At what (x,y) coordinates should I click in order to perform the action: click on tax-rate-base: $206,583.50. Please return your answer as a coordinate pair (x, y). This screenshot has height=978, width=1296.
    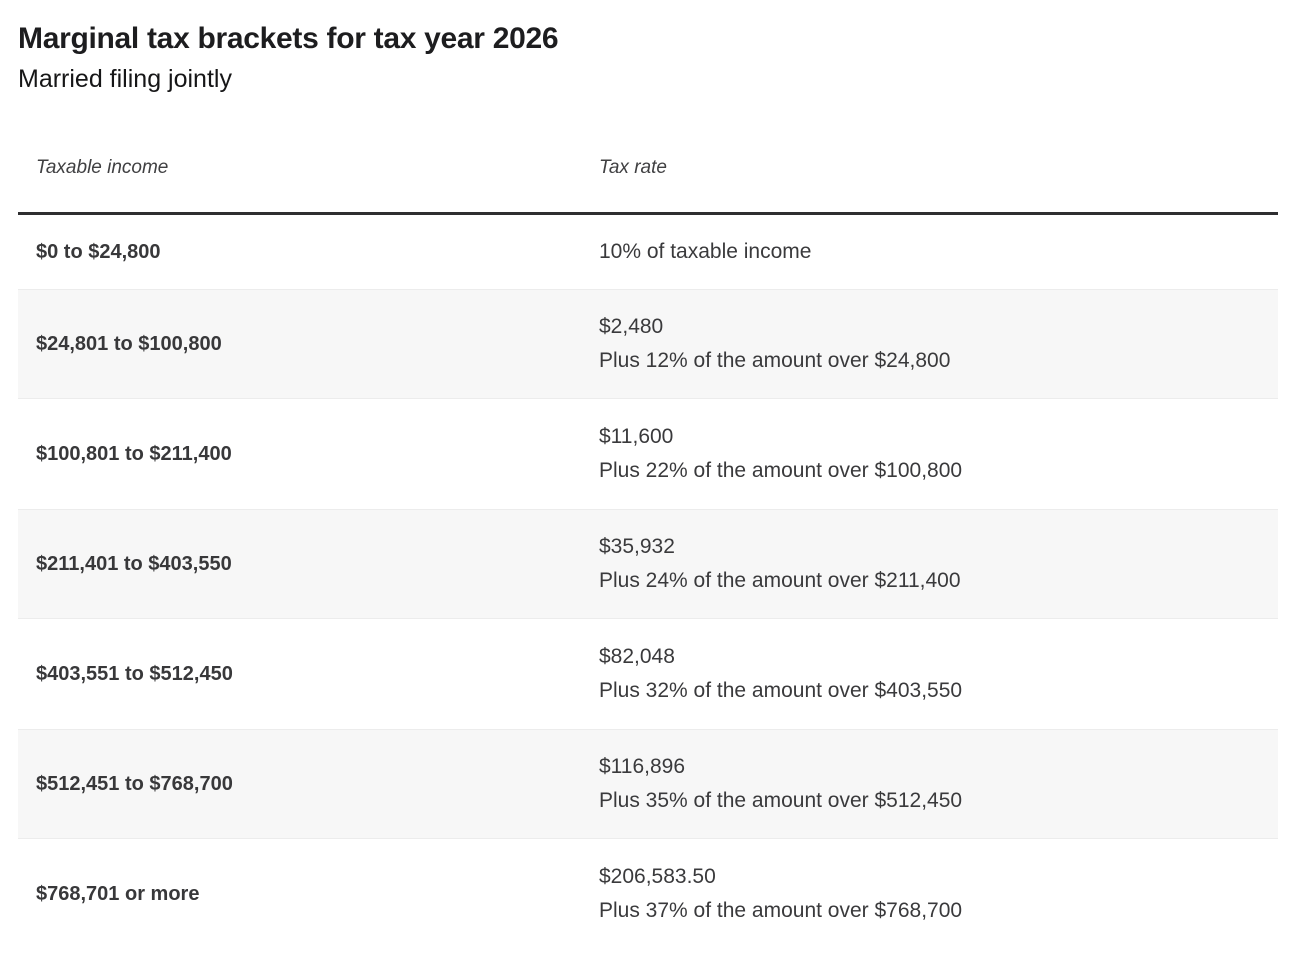
    Looking at the image, I should click on (657, 876).